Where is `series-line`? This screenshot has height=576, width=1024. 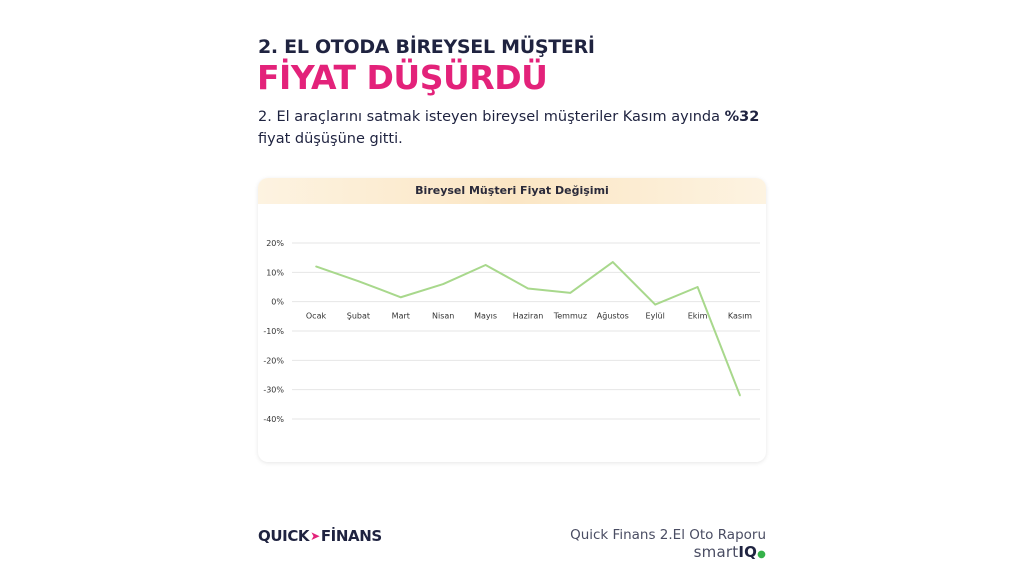
series-line is located at coordinates (528, 328).